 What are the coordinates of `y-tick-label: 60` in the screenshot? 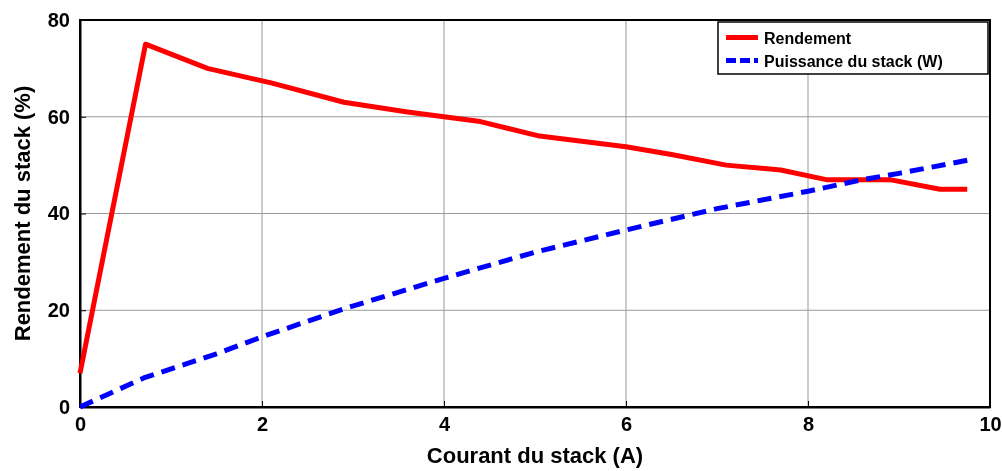 It's located at (58, 116).